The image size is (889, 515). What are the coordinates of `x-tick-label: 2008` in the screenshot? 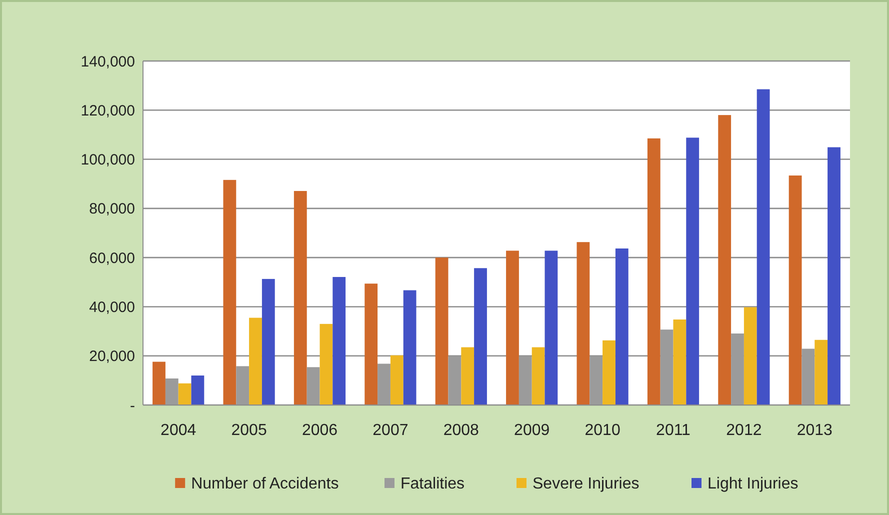 It's located at (461, 430).